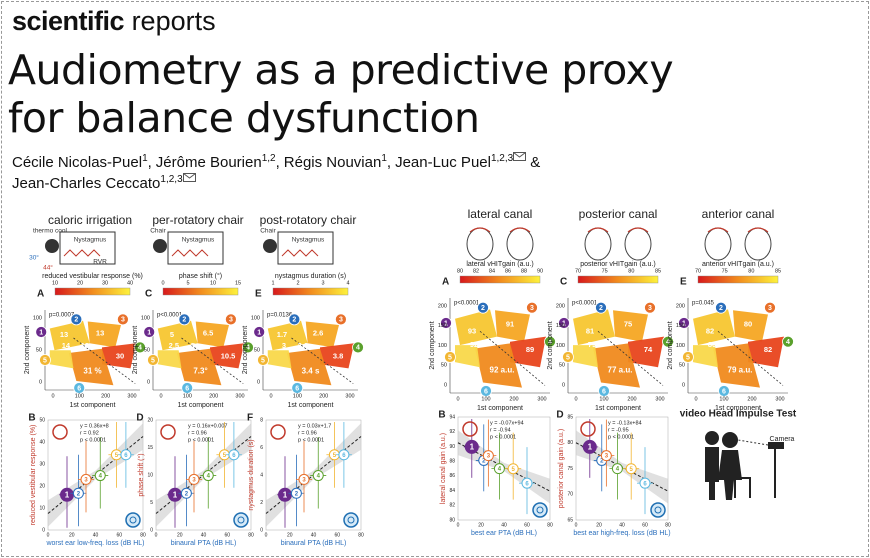 The height and width of the screenshot is (558, 870). Describe the element at coordinates (730, 440) in the screenshot. I see `icon-person-head` at that location.